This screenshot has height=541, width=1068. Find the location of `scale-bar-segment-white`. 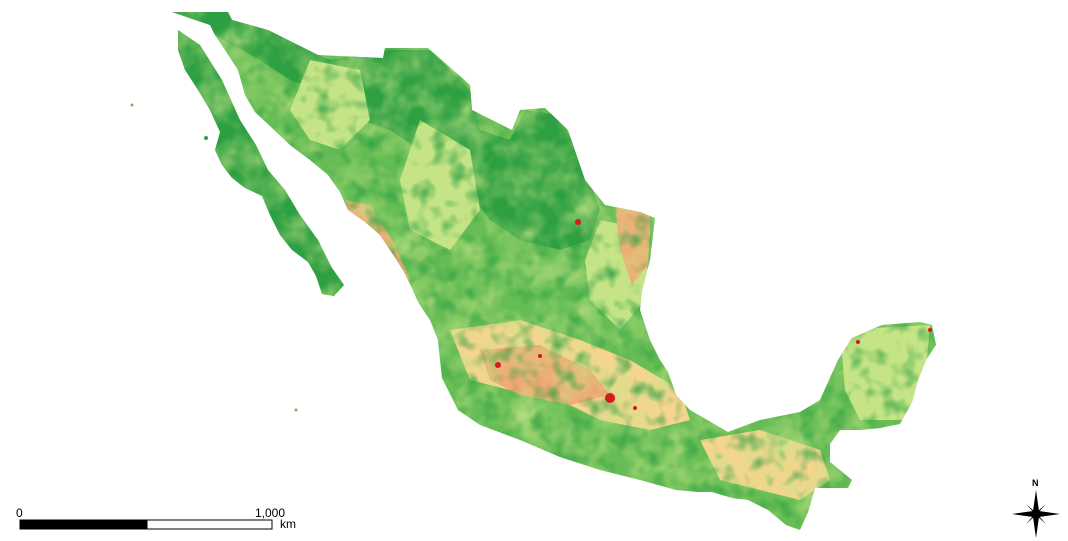

scale-bar-segment-white is located at coordinates (209, 524).